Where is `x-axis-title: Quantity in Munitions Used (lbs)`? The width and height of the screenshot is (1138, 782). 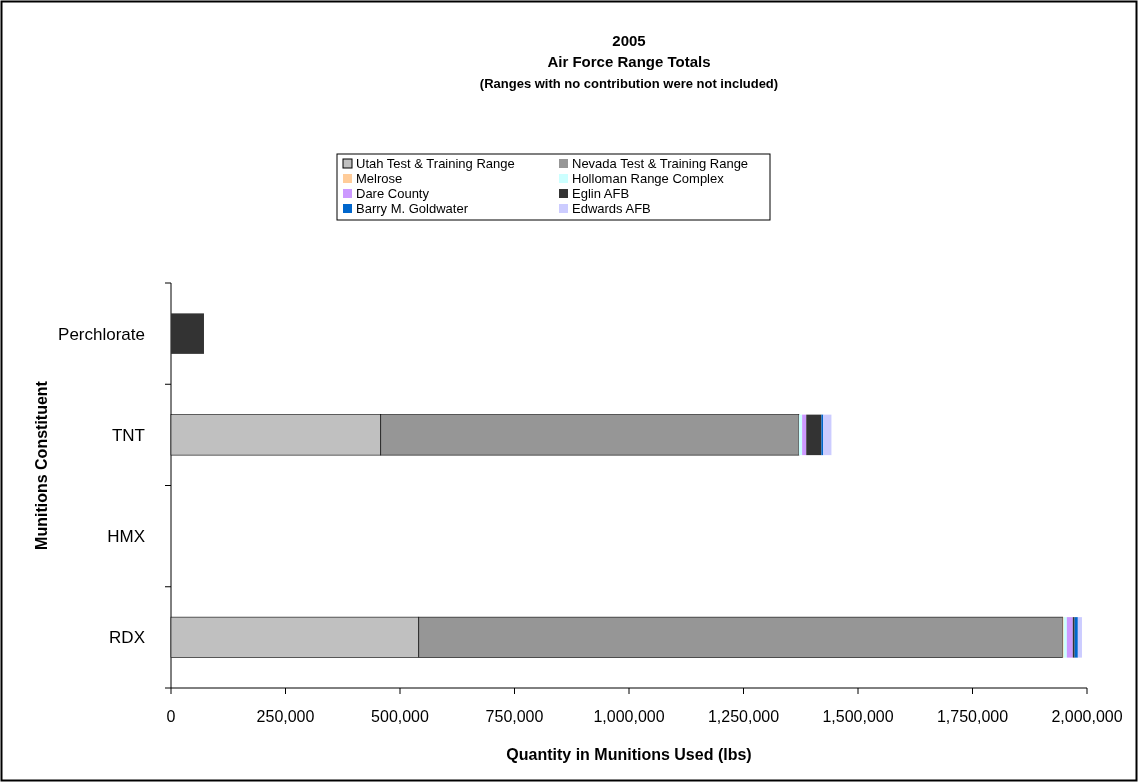 x-axis-title: Quantity in Munitions Used (lbs) is located at coordinates (629, 754).